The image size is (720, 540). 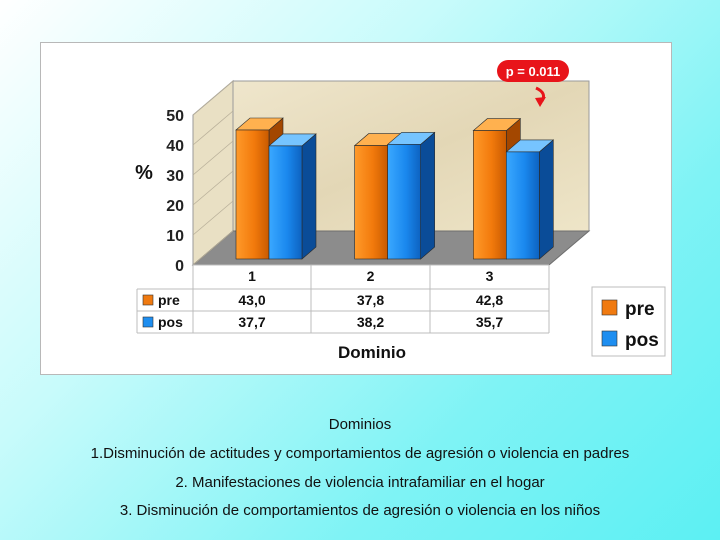 What do you see at coordinates (175, 206) in the screenshot?
I see `y-tick-label: 20` at bounding box center [175, 206].